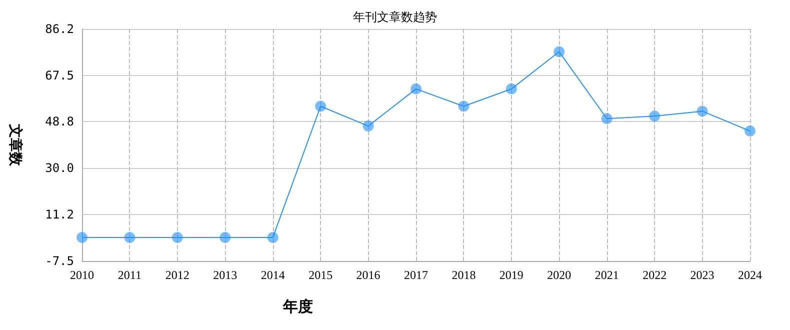 This screenshot has height=330, width=790. I want to click on x-tick-label: 2020, so click(559, 275).